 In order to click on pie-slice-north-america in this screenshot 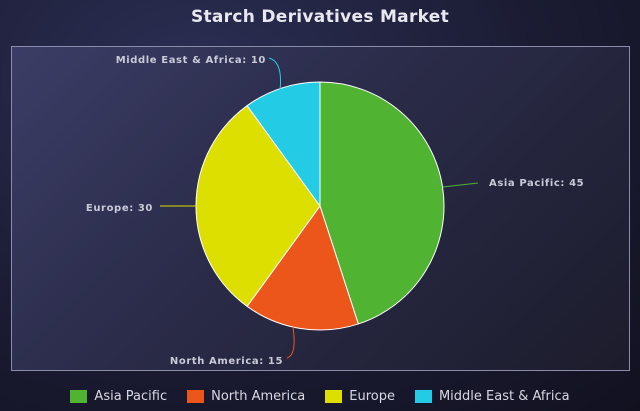, I will do `click(302, 267)`.